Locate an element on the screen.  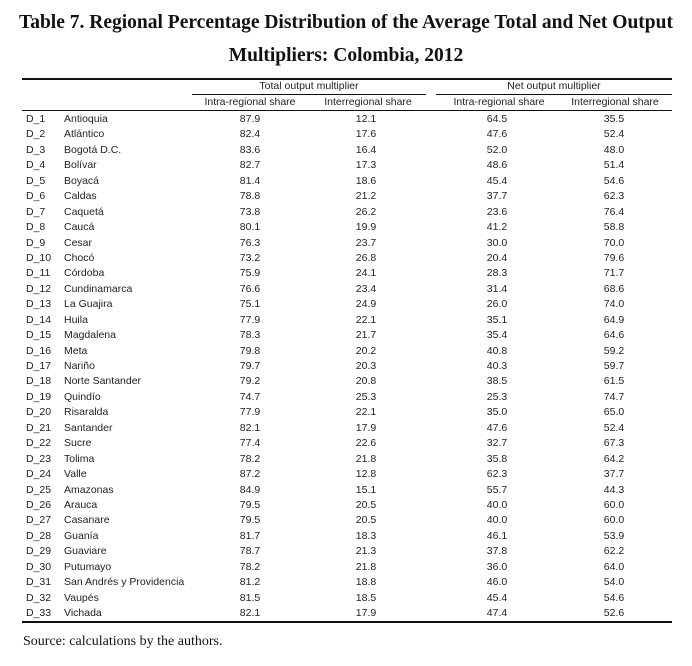
region-code: D_4 is located at coordinates (36, 165).